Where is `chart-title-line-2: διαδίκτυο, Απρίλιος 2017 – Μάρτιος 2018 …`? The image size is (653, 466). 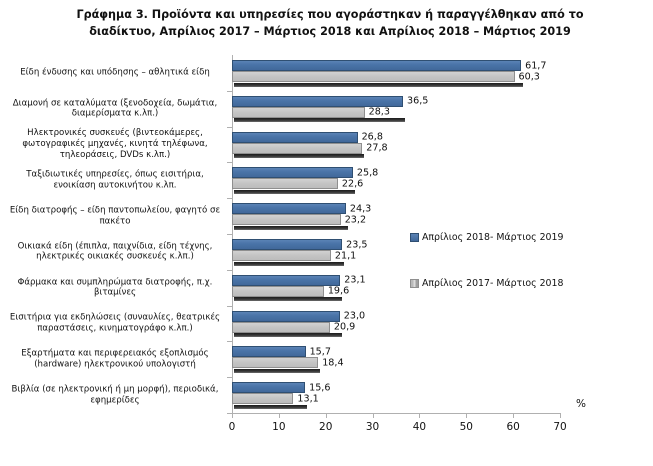
chart-title-line-2: διαδίκτυο, Απρίλιος 2017 – Μάρτιος 2018 … is located at coordinates (330, 31).